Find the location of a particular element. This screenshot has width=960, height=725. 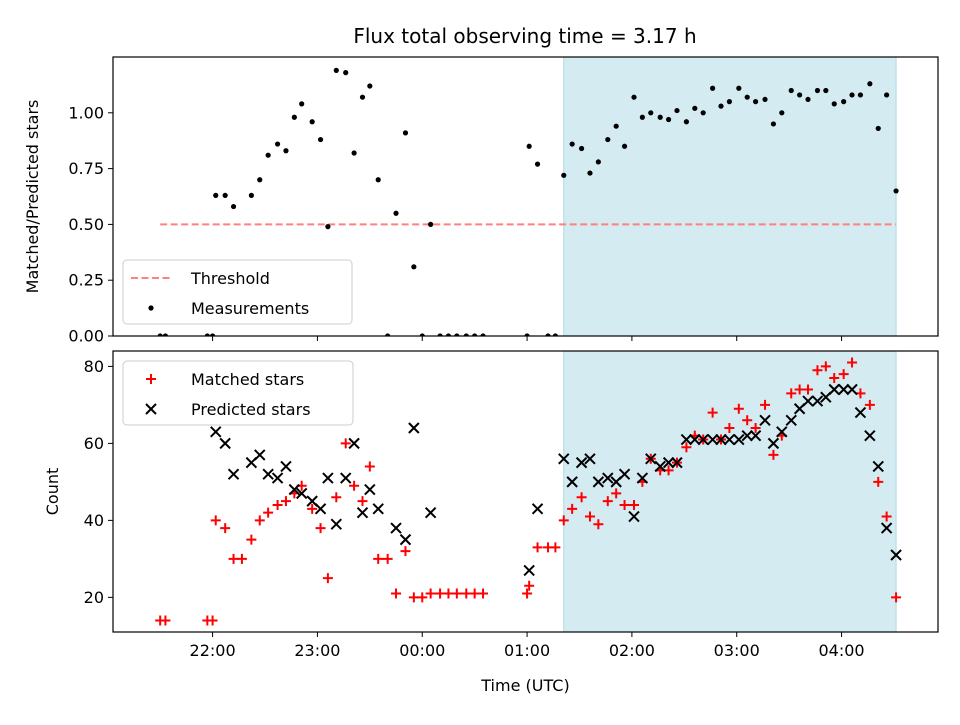

y-tick-label: 80 is located at coordinates (94, 366).